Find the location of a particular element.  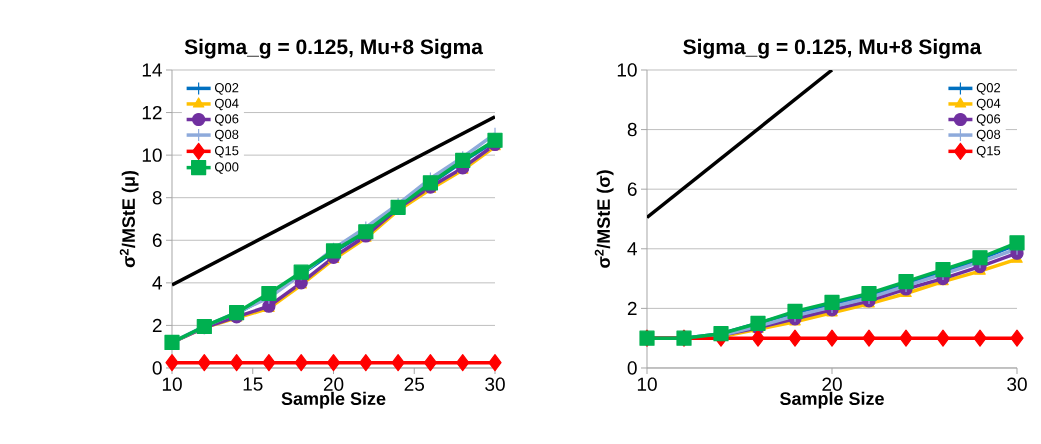

y-axis-title: σ$^{2}$/MStE (μ) is located at coordinates (129, 219).